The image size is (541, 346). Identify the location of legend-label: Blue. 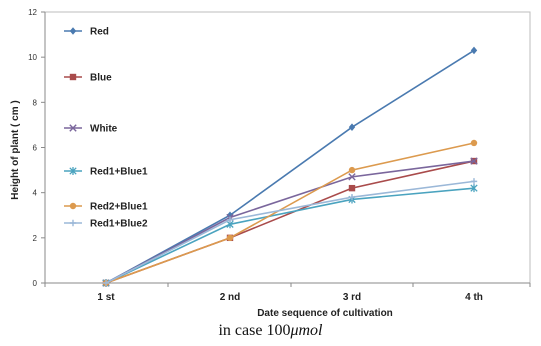
(101, 78).